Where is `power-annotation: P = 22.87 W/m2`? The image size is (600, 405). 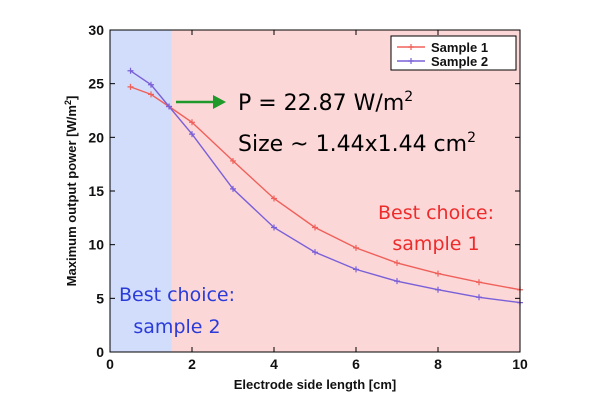 power-annotation: P = 22.87 W/m2 is located at coordinates (325, 102).